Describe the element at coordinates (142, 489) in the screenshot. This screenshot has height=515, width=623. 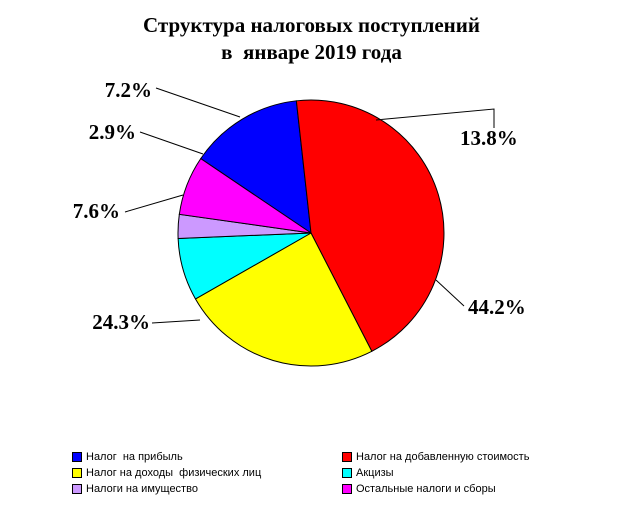
I see `legend-label-4: Налоги на имущество` at that location.